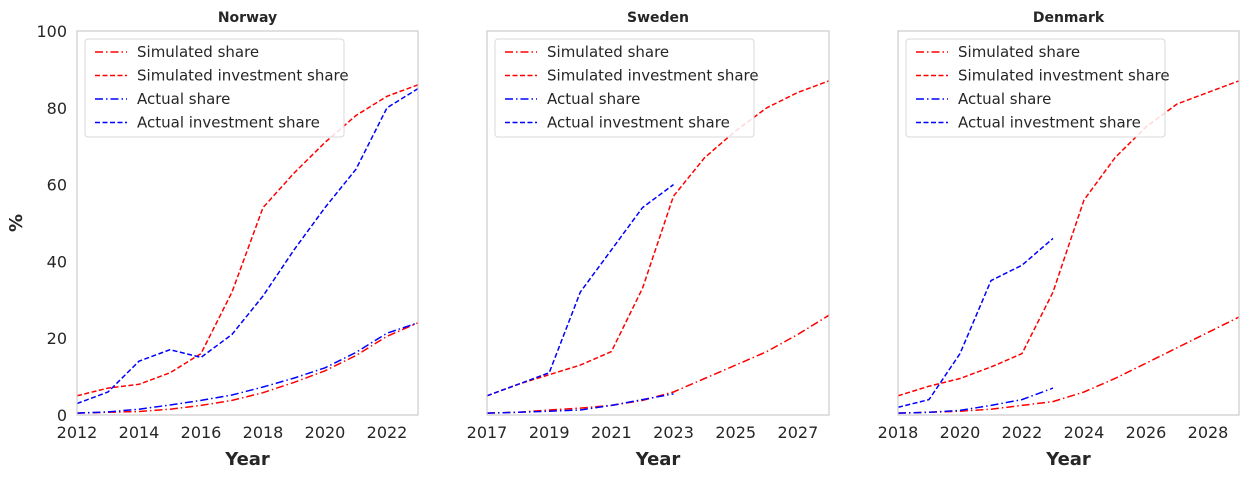 This screenshot has height=479, width=1249. I want to click on x-tick-label: 2016, so click(201, 432).